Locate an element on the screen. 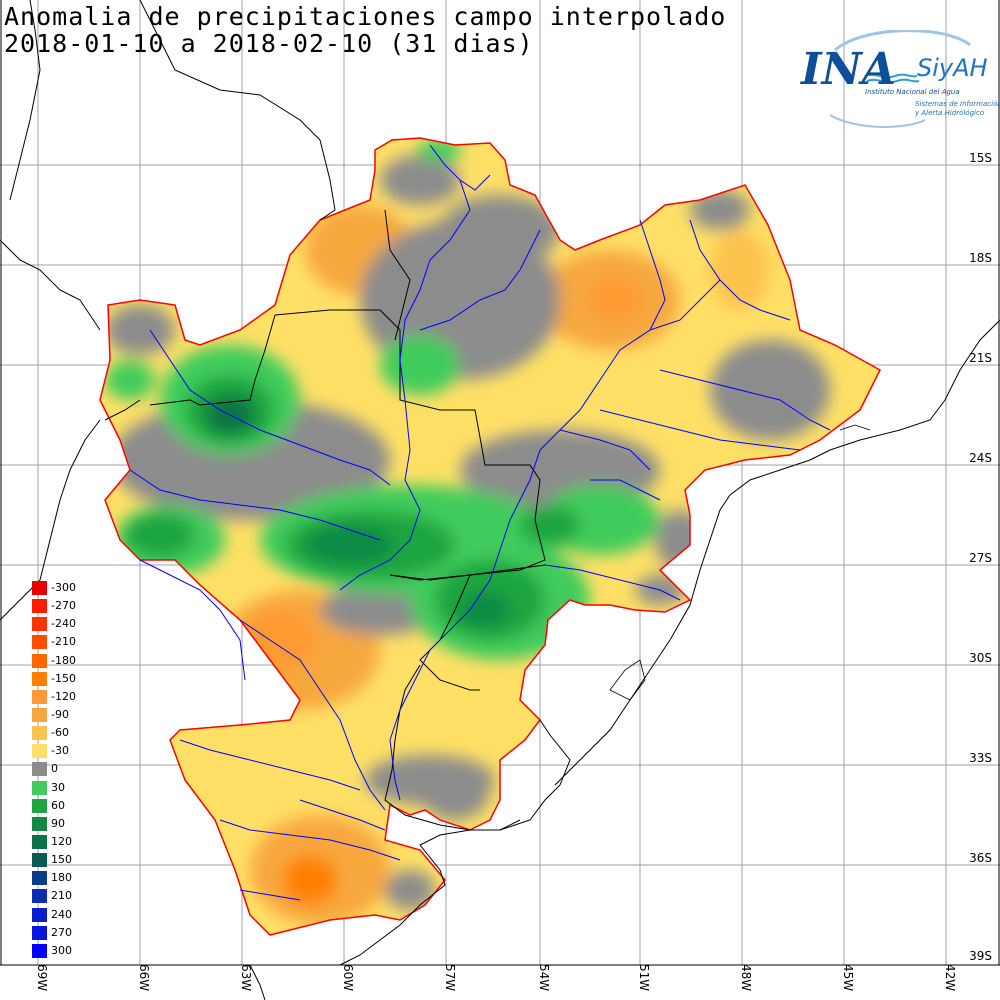 This screenshot has width=1000, height=1000. lat-label-30s: 30S is located at coordinates (980, 658).